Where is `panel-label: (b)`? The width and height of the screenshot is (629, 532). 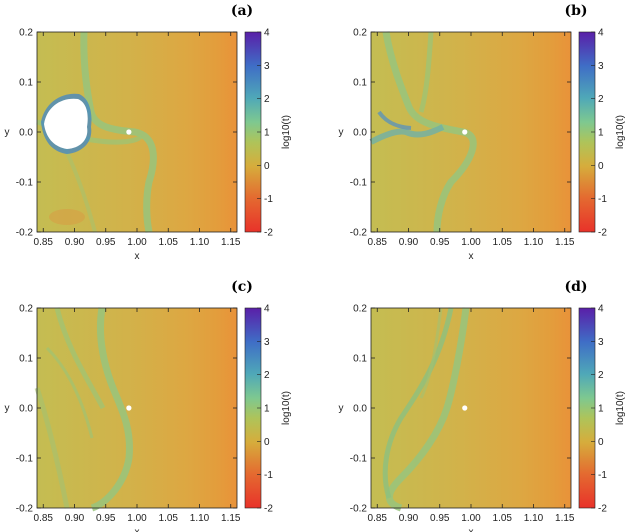 panel-label: (b) is located at coordinates (575, 11).